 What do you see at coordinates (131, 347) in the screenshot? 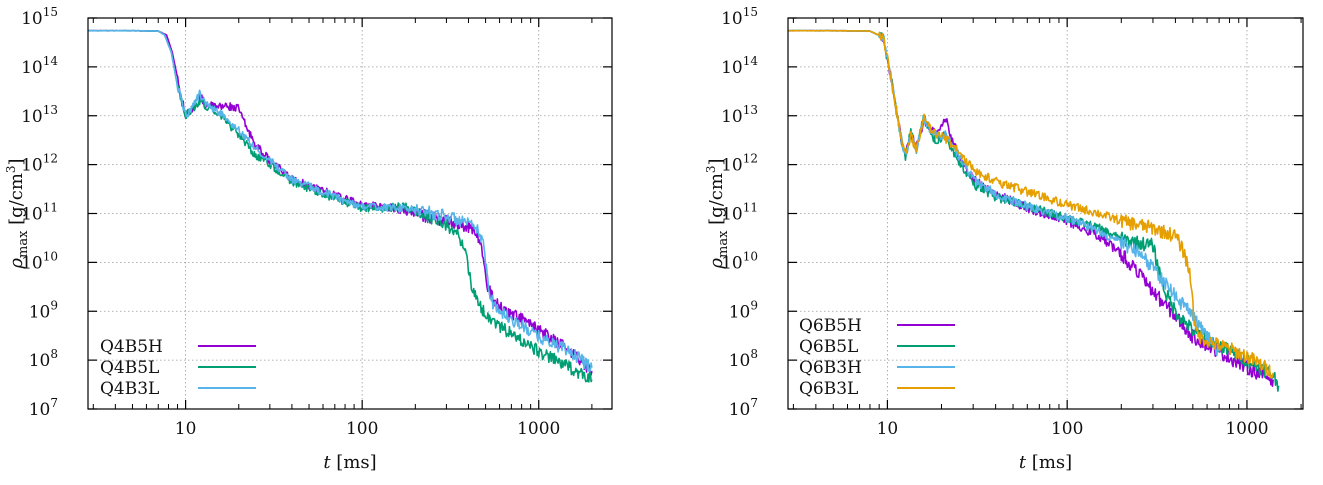
I see `legend-label-Q4B5H: Q4B5H` at bounding box center [131, 347].